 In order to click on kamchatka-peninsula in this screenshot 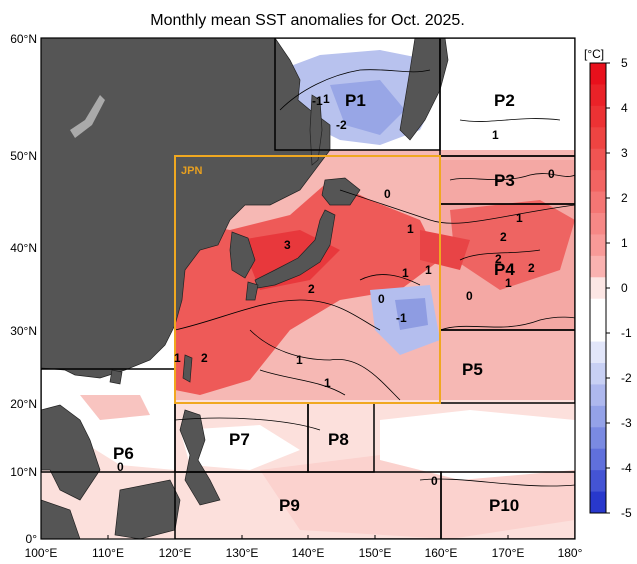, I will do `click(424, 89)`.